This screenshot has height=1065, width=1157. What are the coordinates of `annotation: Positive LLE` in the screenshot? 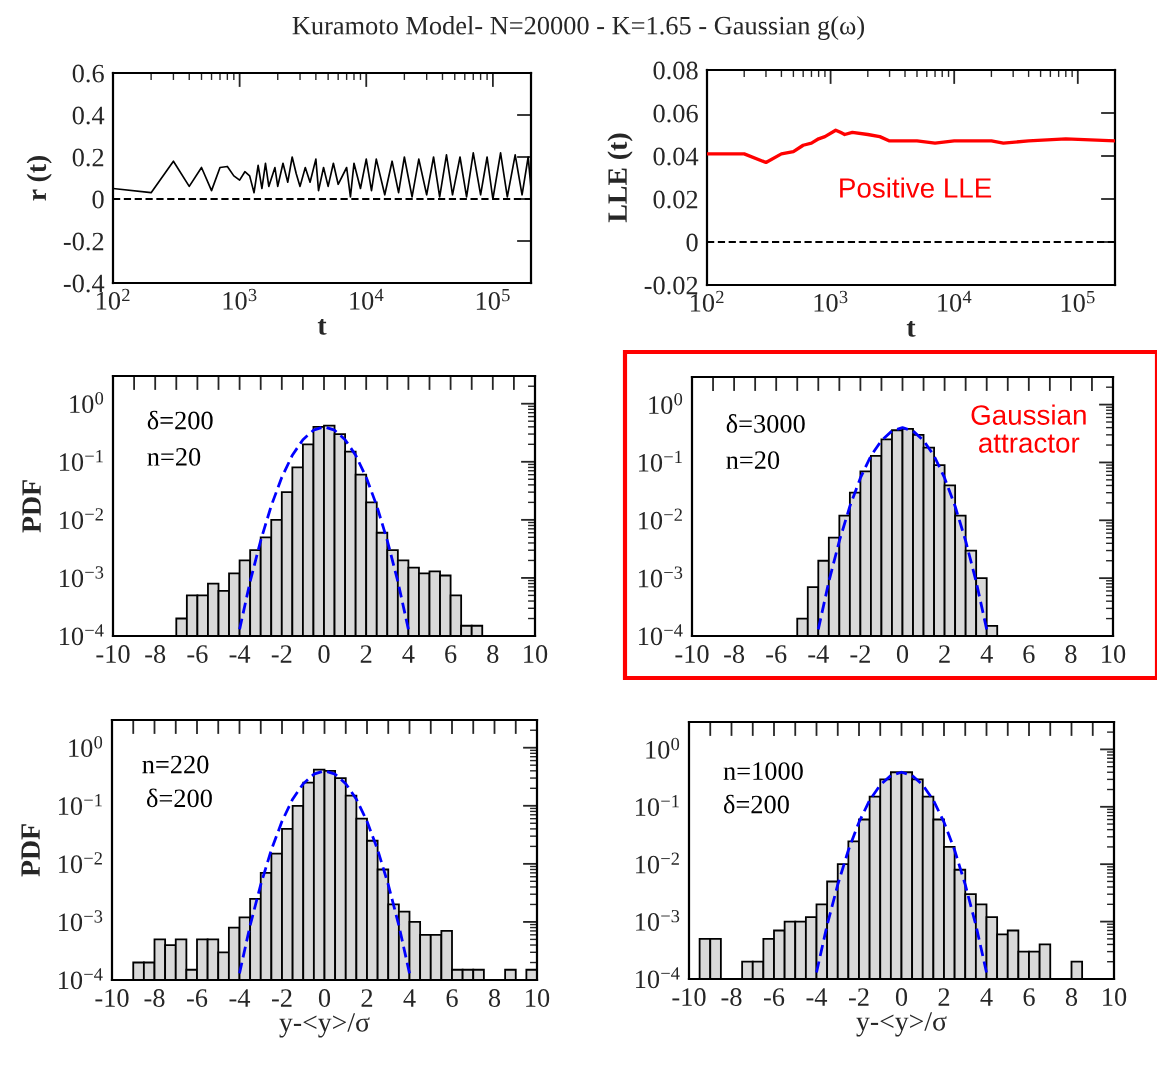 It's located at (916, 187).